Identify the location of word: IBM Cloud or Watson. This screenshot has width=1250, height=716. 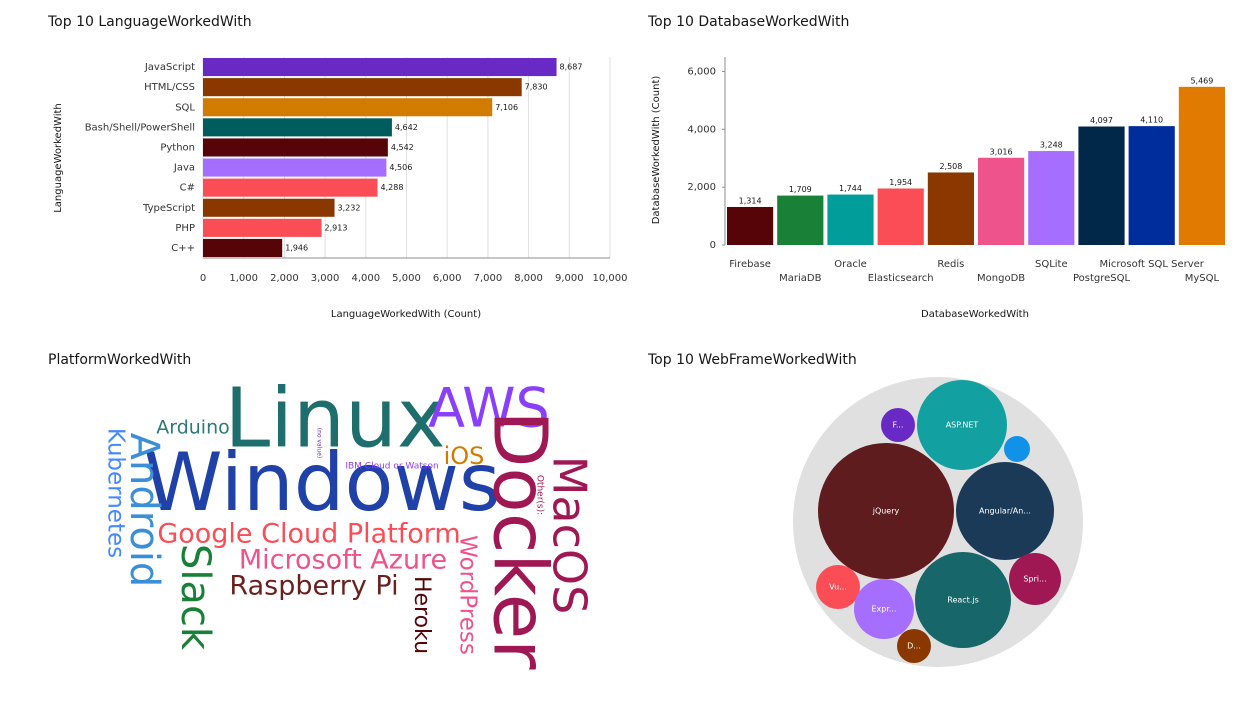
(391, 467).